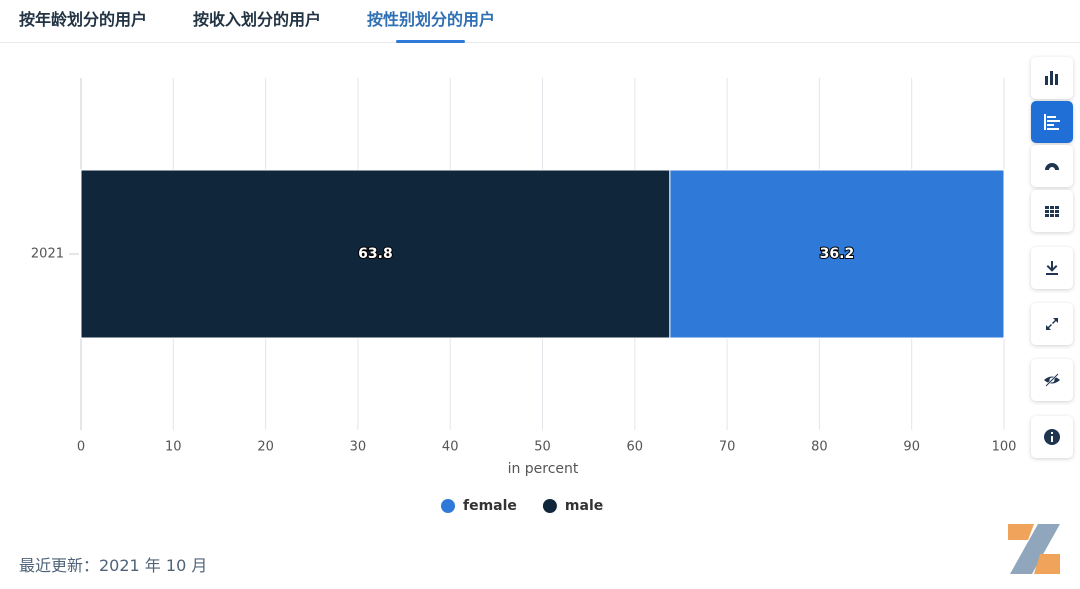 The height and width of the screenshot is (589, 1080). What do you see at coordinates (1052, 122) in the screenshot?
I see `button-bar-chart` at bounding box center [1052, 122].